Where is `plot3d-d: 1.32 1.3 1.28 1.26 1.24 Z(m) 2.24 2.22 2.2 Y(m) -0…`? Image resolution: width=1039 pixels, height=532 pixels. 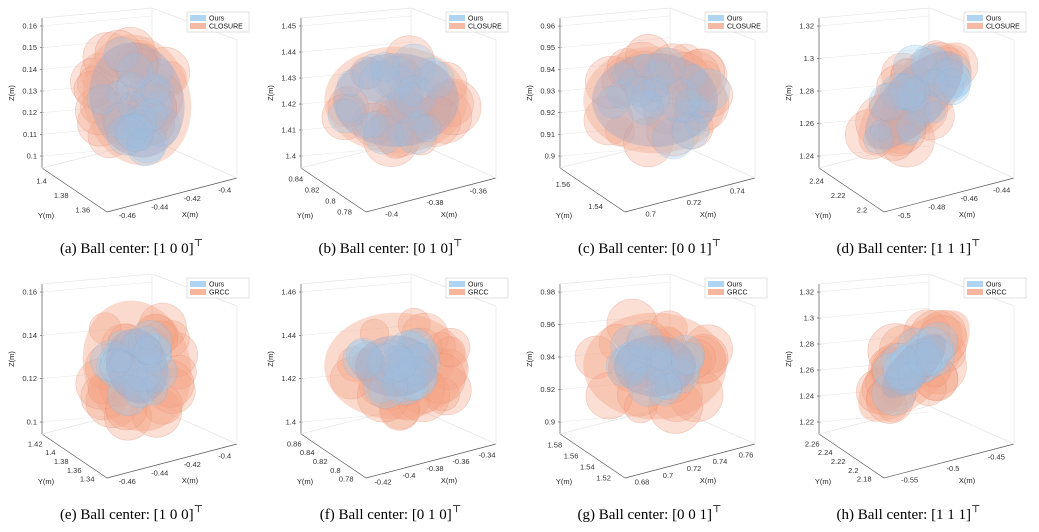 plot3d-d: 1.32 1.3 1.28 1.26 1.24 Z(m) 2.24 2.22 2.2 Y(m) -0… is located at coordinates (905, 113).